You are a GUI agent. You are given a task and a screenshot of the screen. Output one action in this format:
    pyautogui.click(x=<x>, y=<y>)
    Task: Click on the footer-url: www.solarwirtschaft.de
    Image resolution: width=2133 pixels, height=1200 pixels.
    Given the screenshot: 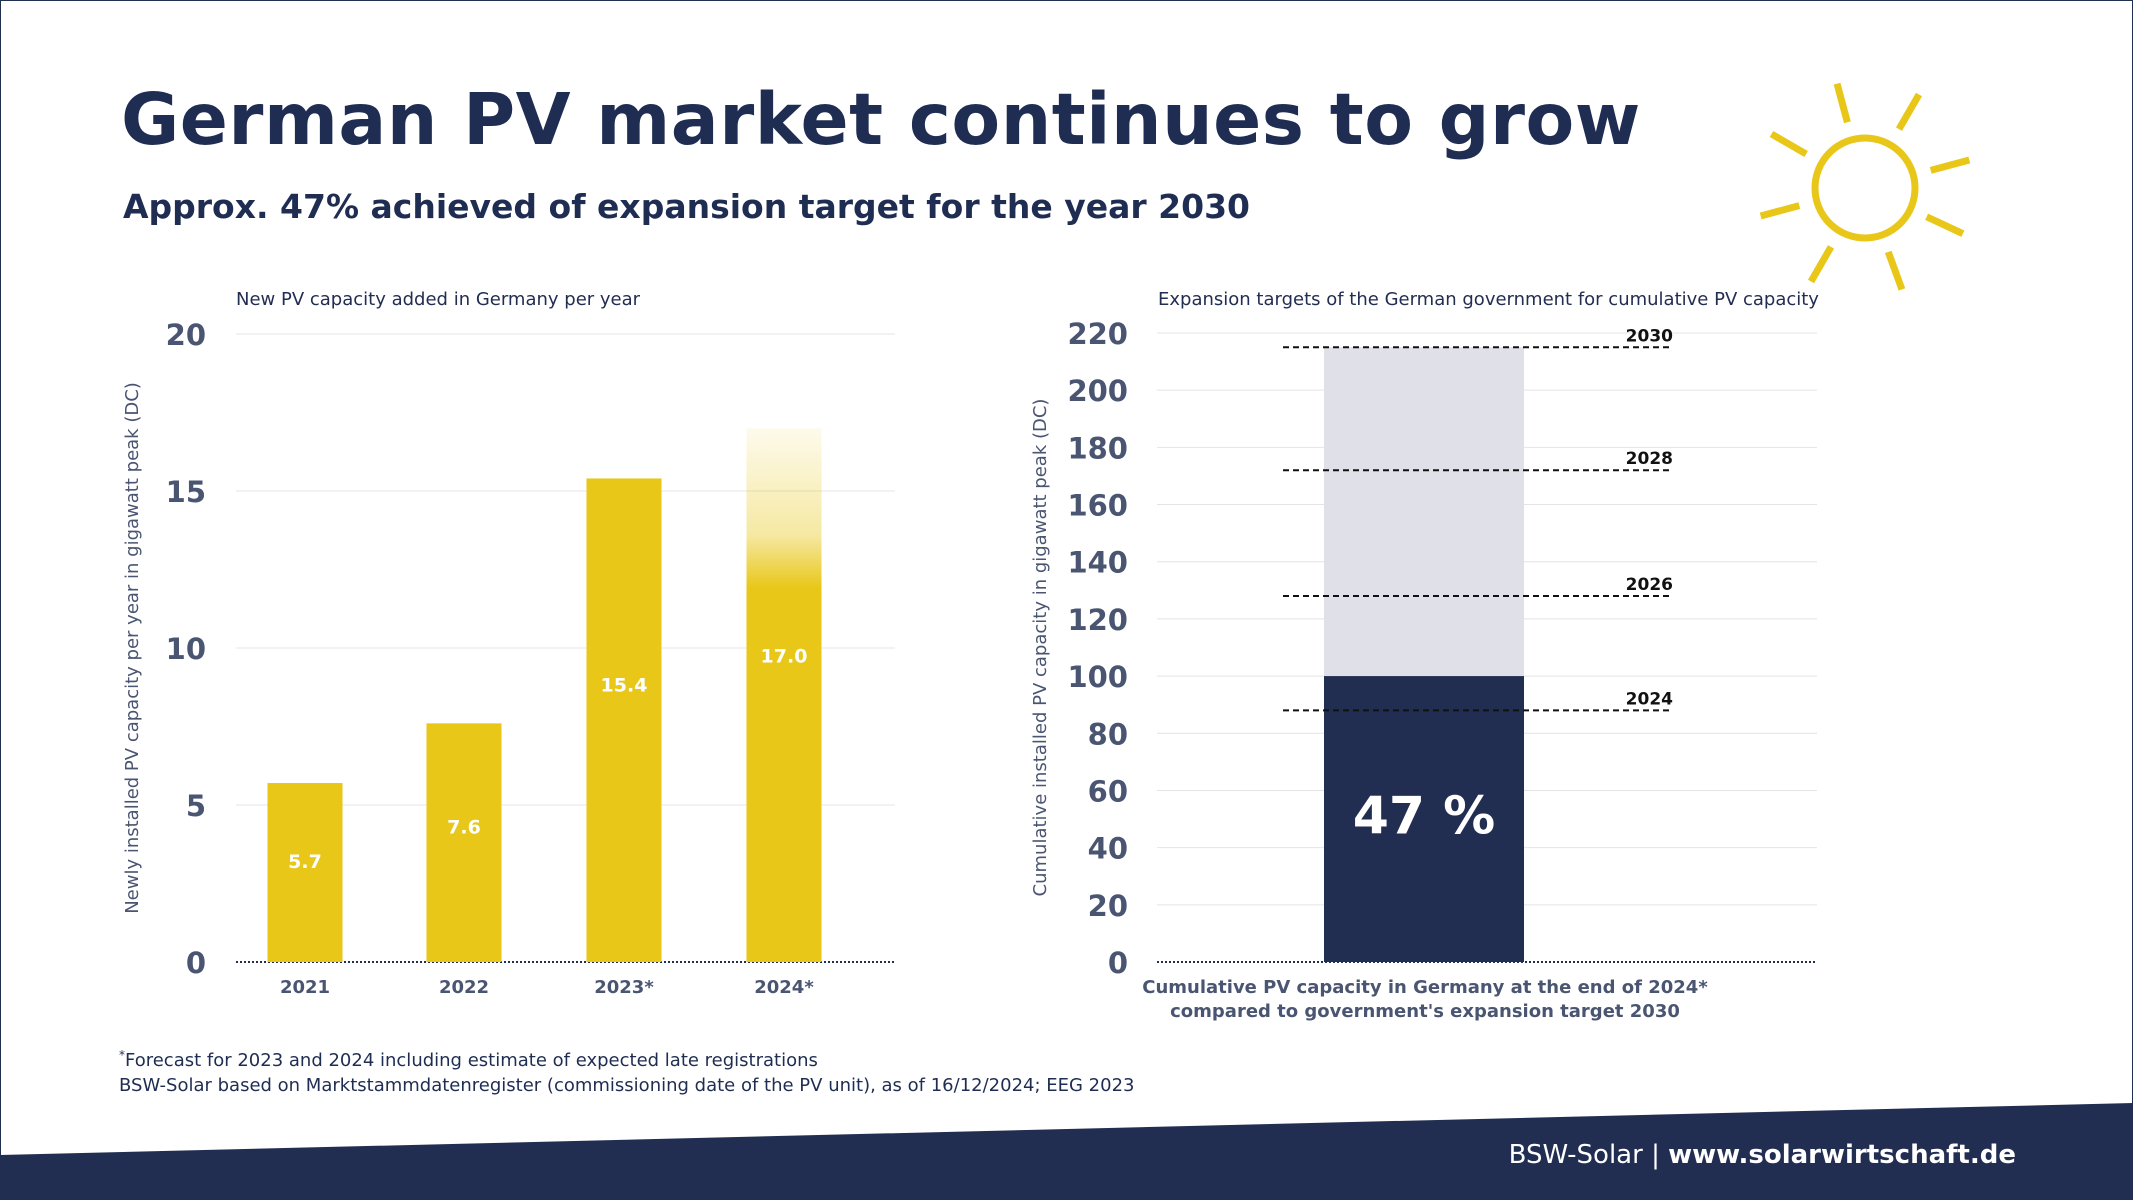 What is the action you would take?
    pyautogui.click(x=1842, y=1155)
    